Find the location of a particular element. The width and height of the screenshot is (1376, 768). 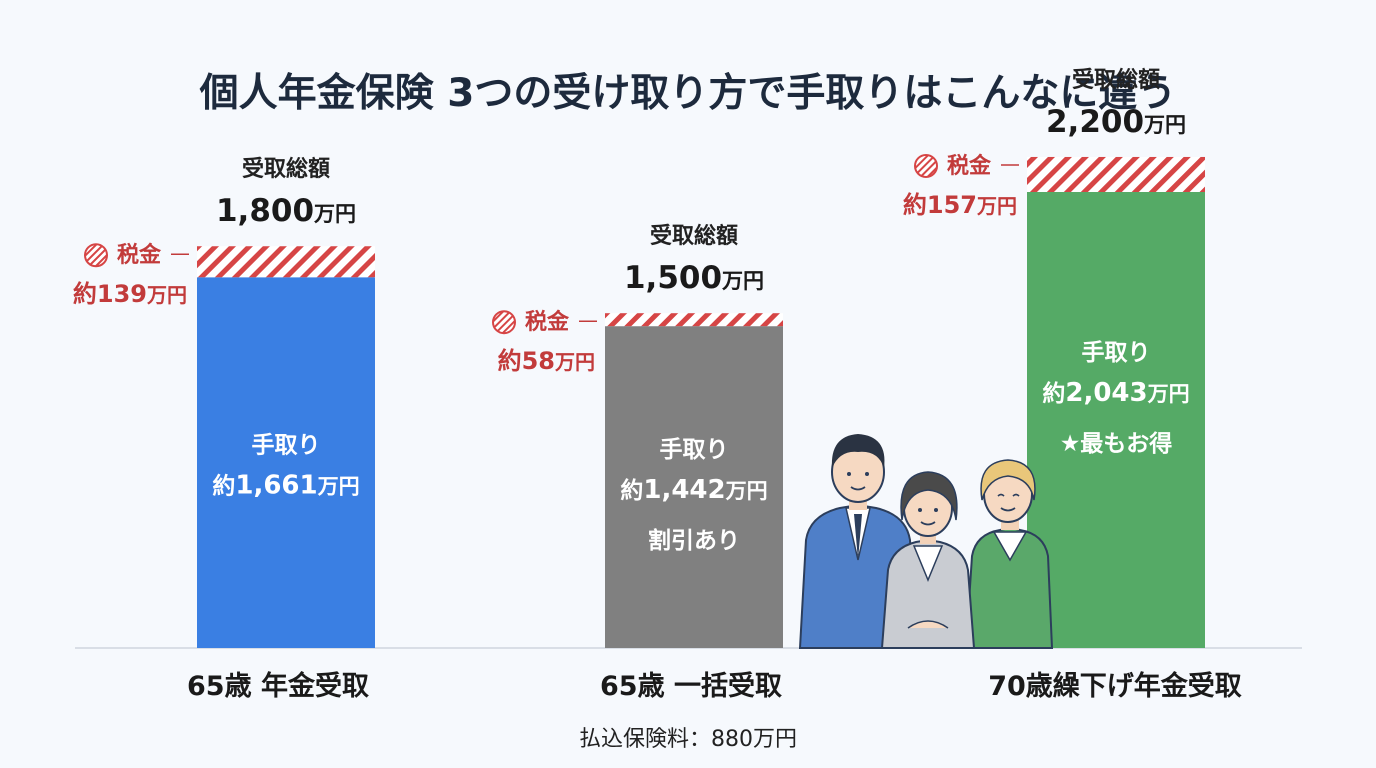

tax-value: 約139万円 is located at coordinates (130, 294).